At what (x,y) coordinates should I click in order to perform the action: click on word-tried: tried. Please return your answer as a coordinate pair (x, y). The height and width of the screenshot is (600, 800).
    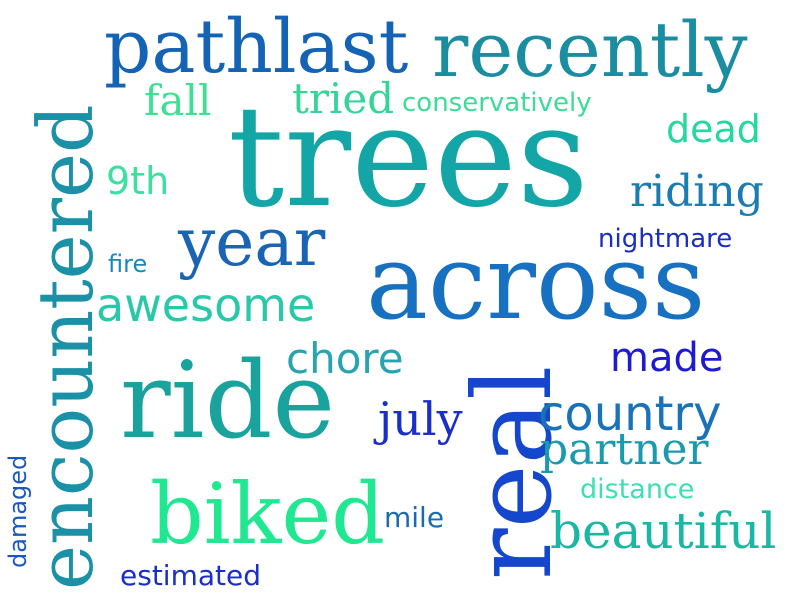
    Looking at the image, I should click on (343, 98).